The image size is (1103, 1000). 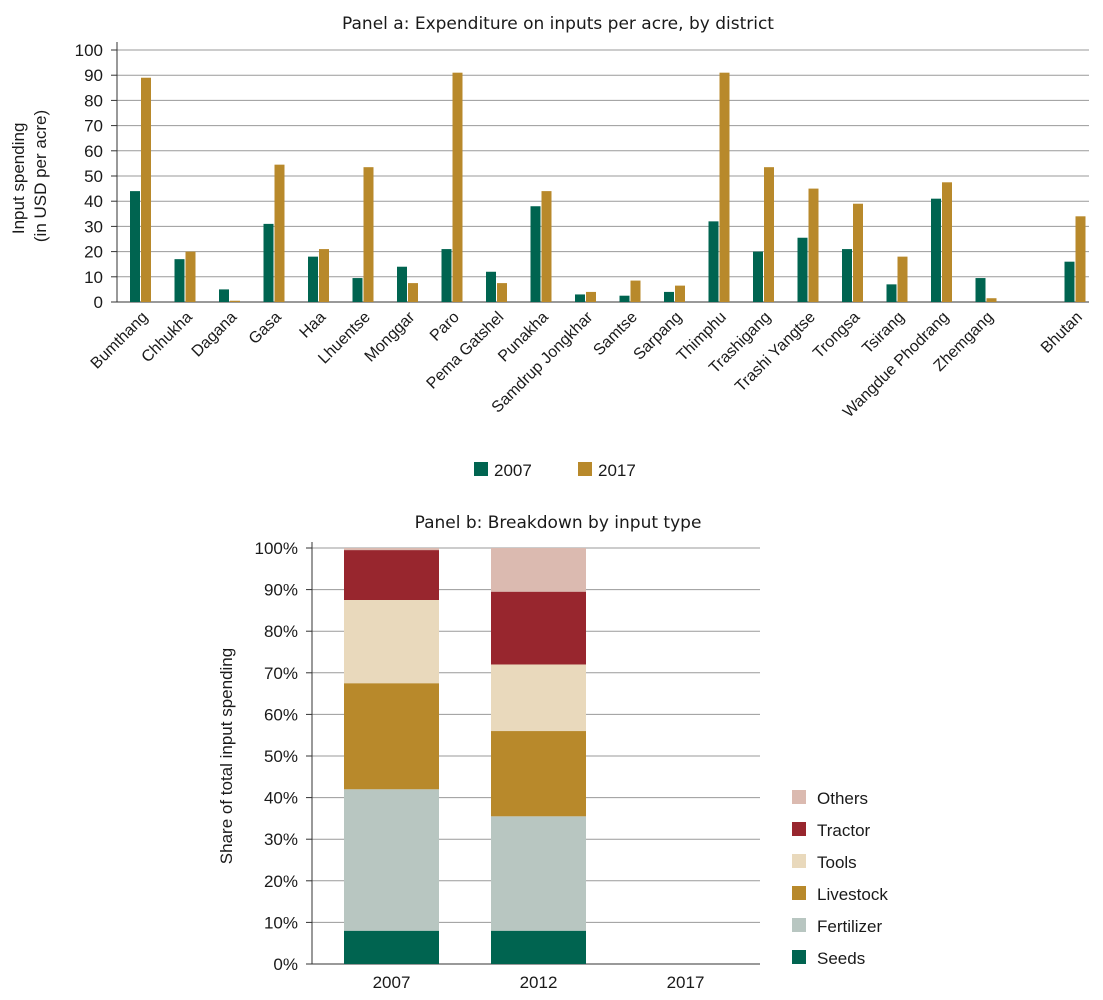 I want to click on panel-a-bar-2017-trashigang, so click(x=769, y=234).